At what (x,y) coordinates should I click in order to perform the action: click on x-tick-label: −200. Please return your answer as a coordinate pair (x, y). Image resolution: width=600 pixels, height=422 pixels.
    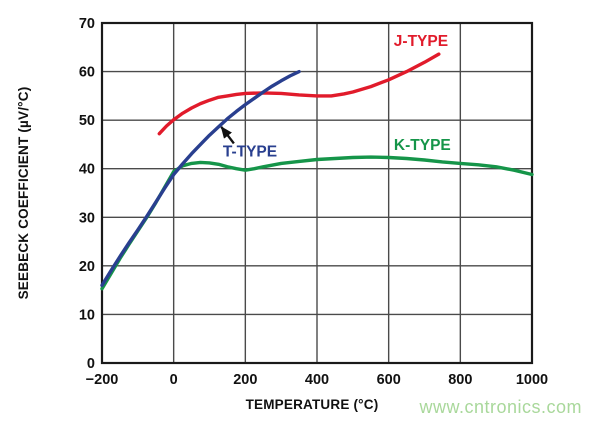
    Looking at the image, I should click on (102, 380).